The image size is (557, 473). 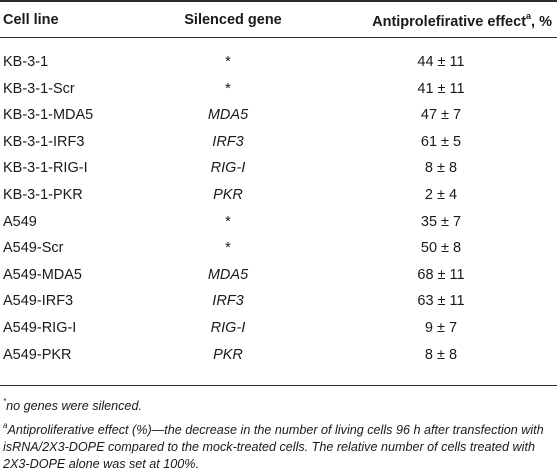 What do you see at coordinates (441, 301) in the screenshot?
I see `effect-value: 63 ± 11` at bounding box center [441, 301].